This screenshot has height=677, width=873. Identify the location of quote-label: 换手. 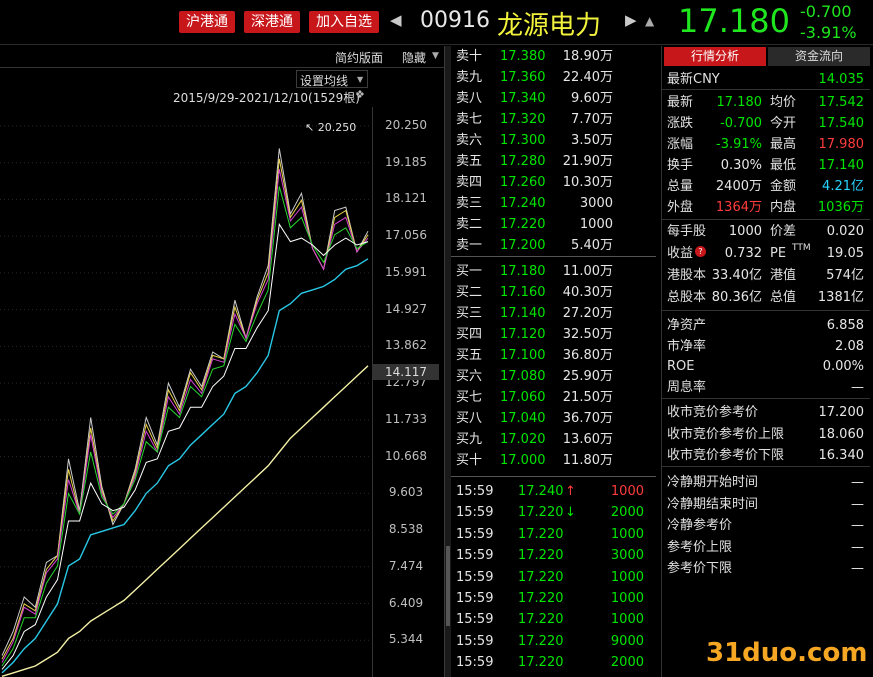
(680, 165).